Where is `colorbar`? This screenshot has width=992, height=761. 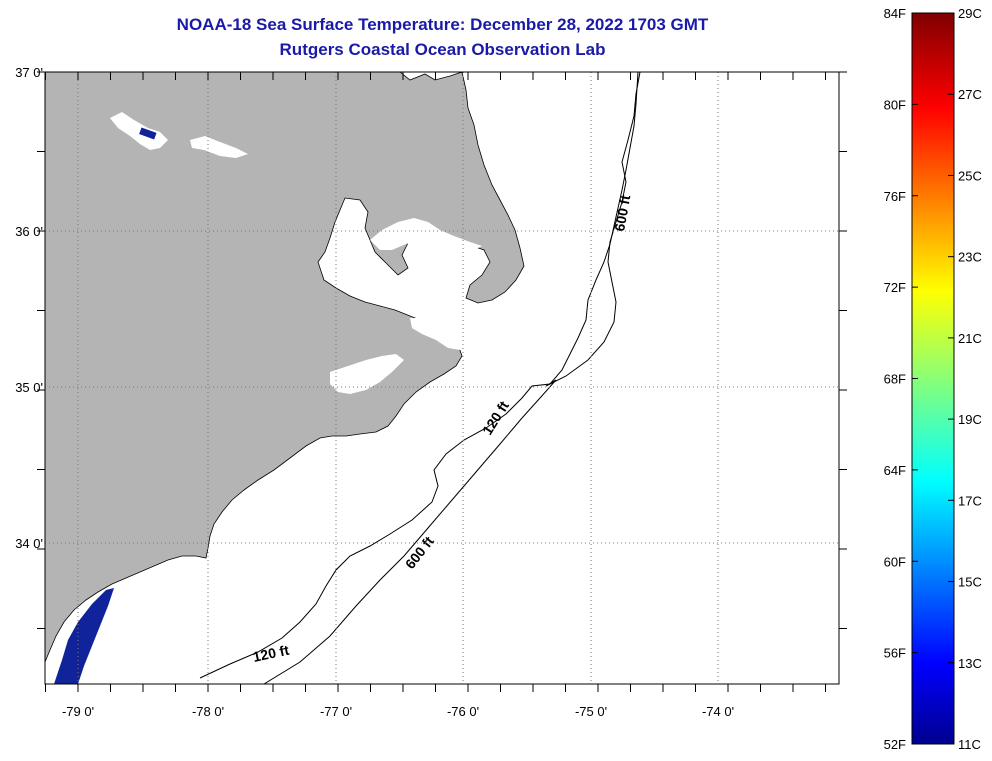
colorbar is located at coordinates (933, 378).